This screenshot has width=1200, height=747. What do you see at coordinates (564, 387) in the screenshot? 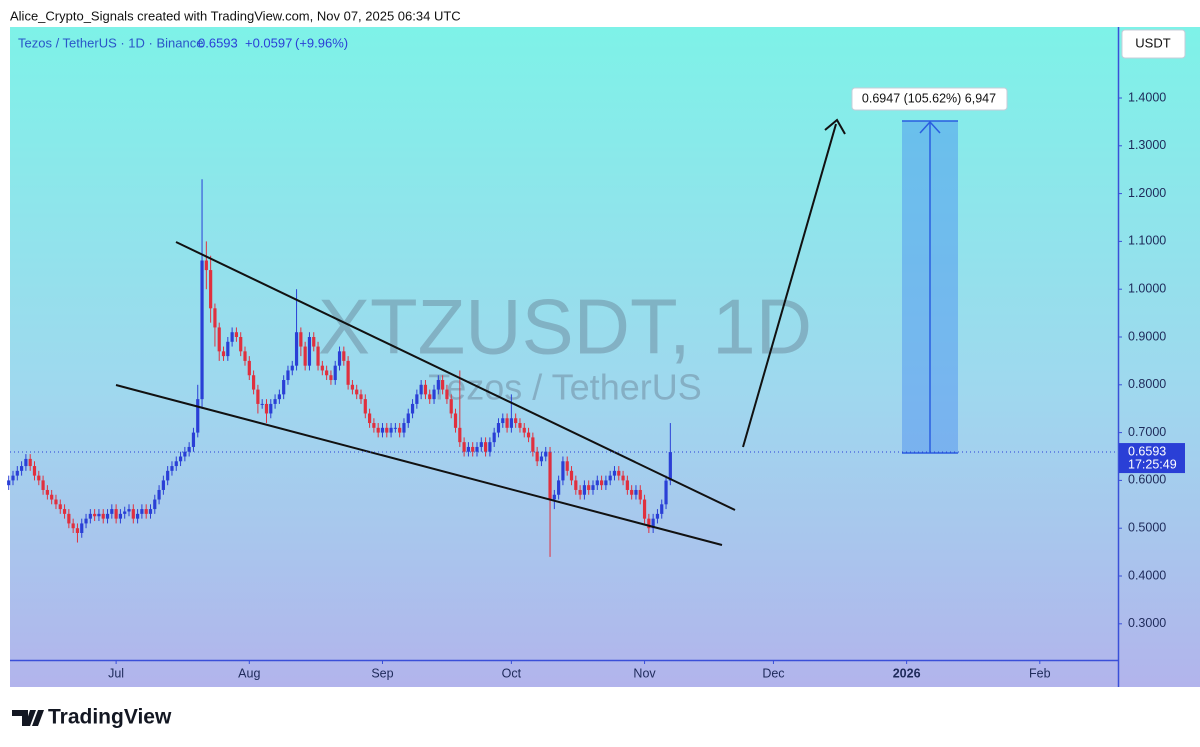
I see `watermark-subtitle: Tezos / TetherUS` at bounding box center [564, 387].